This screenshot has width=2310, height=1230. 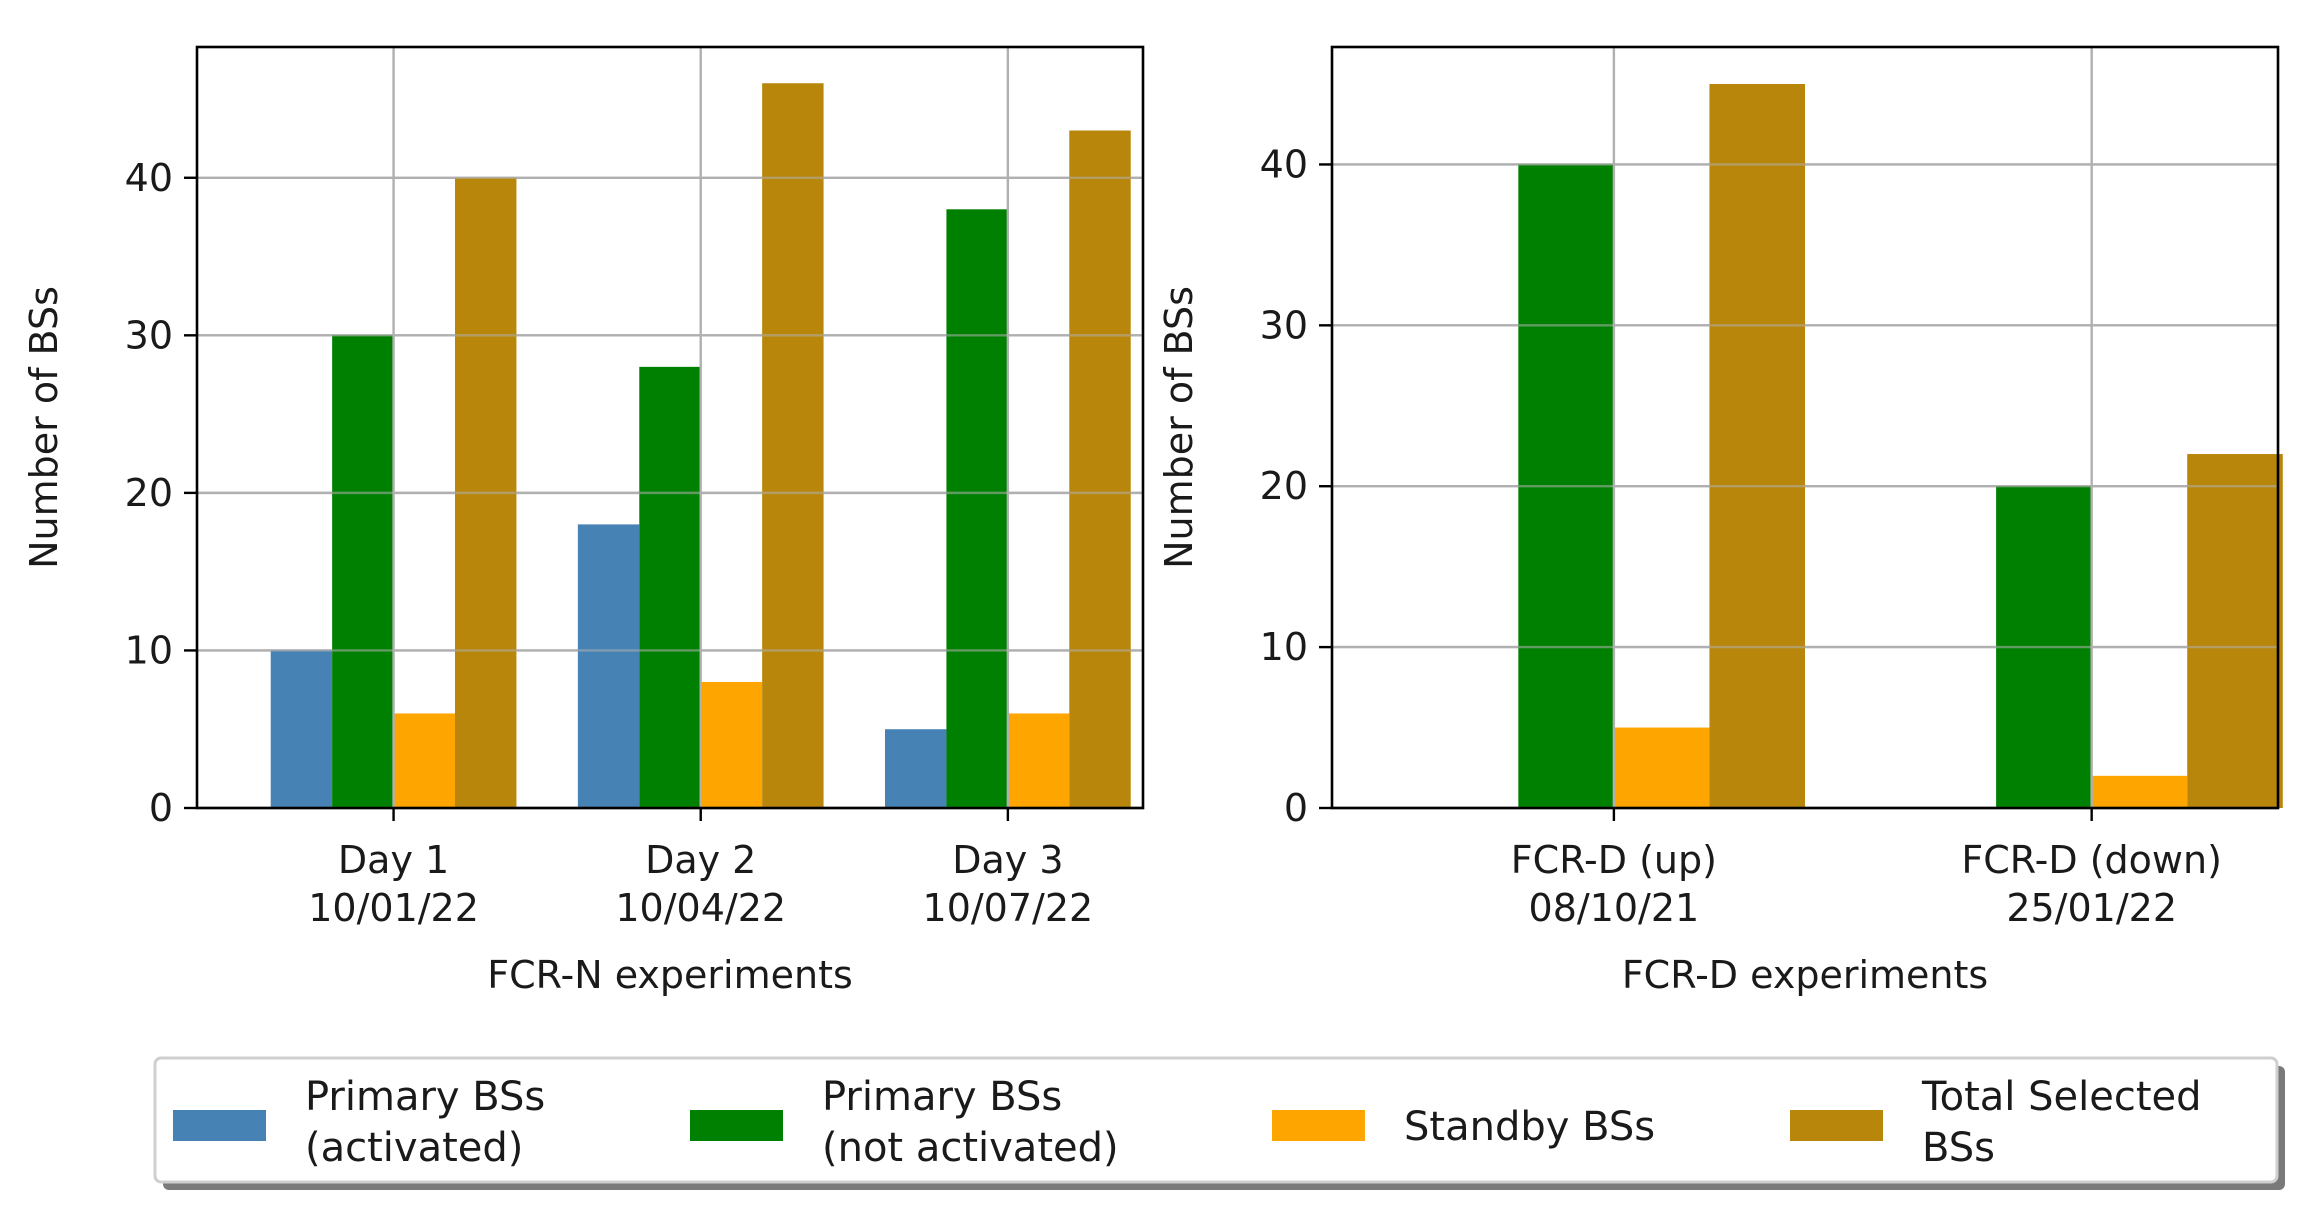 I want to click on x-tick-label: 10/01/22, so click(x=393, y=908).